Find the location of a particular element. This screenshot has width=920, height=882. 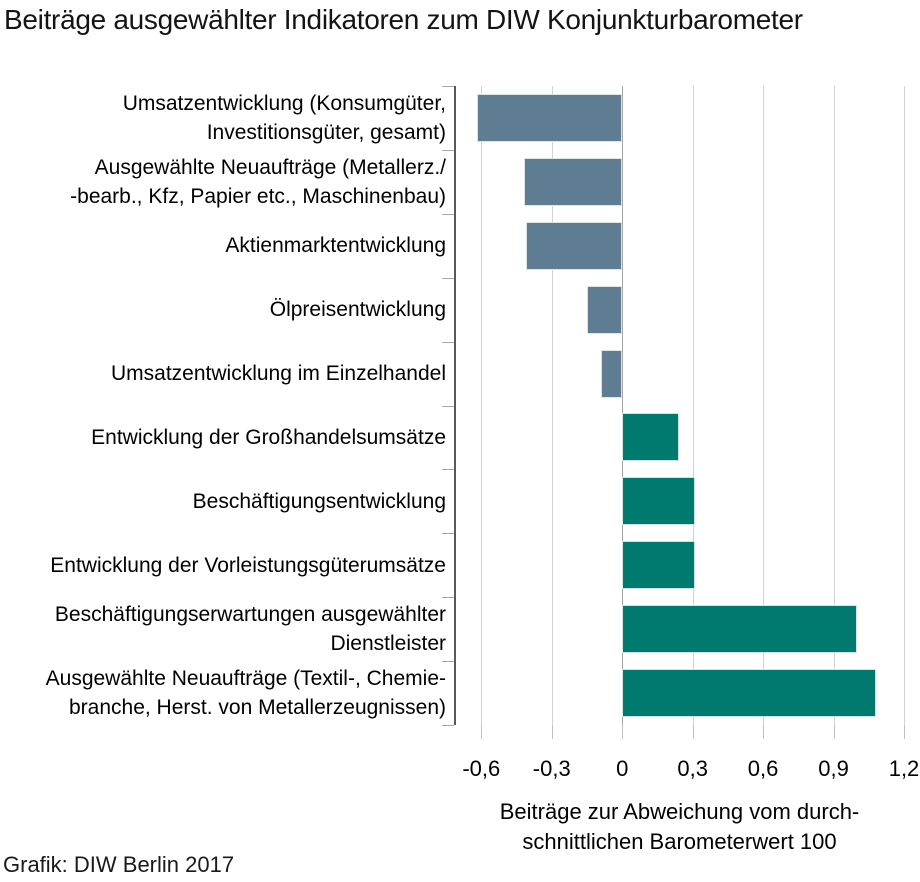

x-axis-tick-label: 0,3 is located at coordinates (692, 768).